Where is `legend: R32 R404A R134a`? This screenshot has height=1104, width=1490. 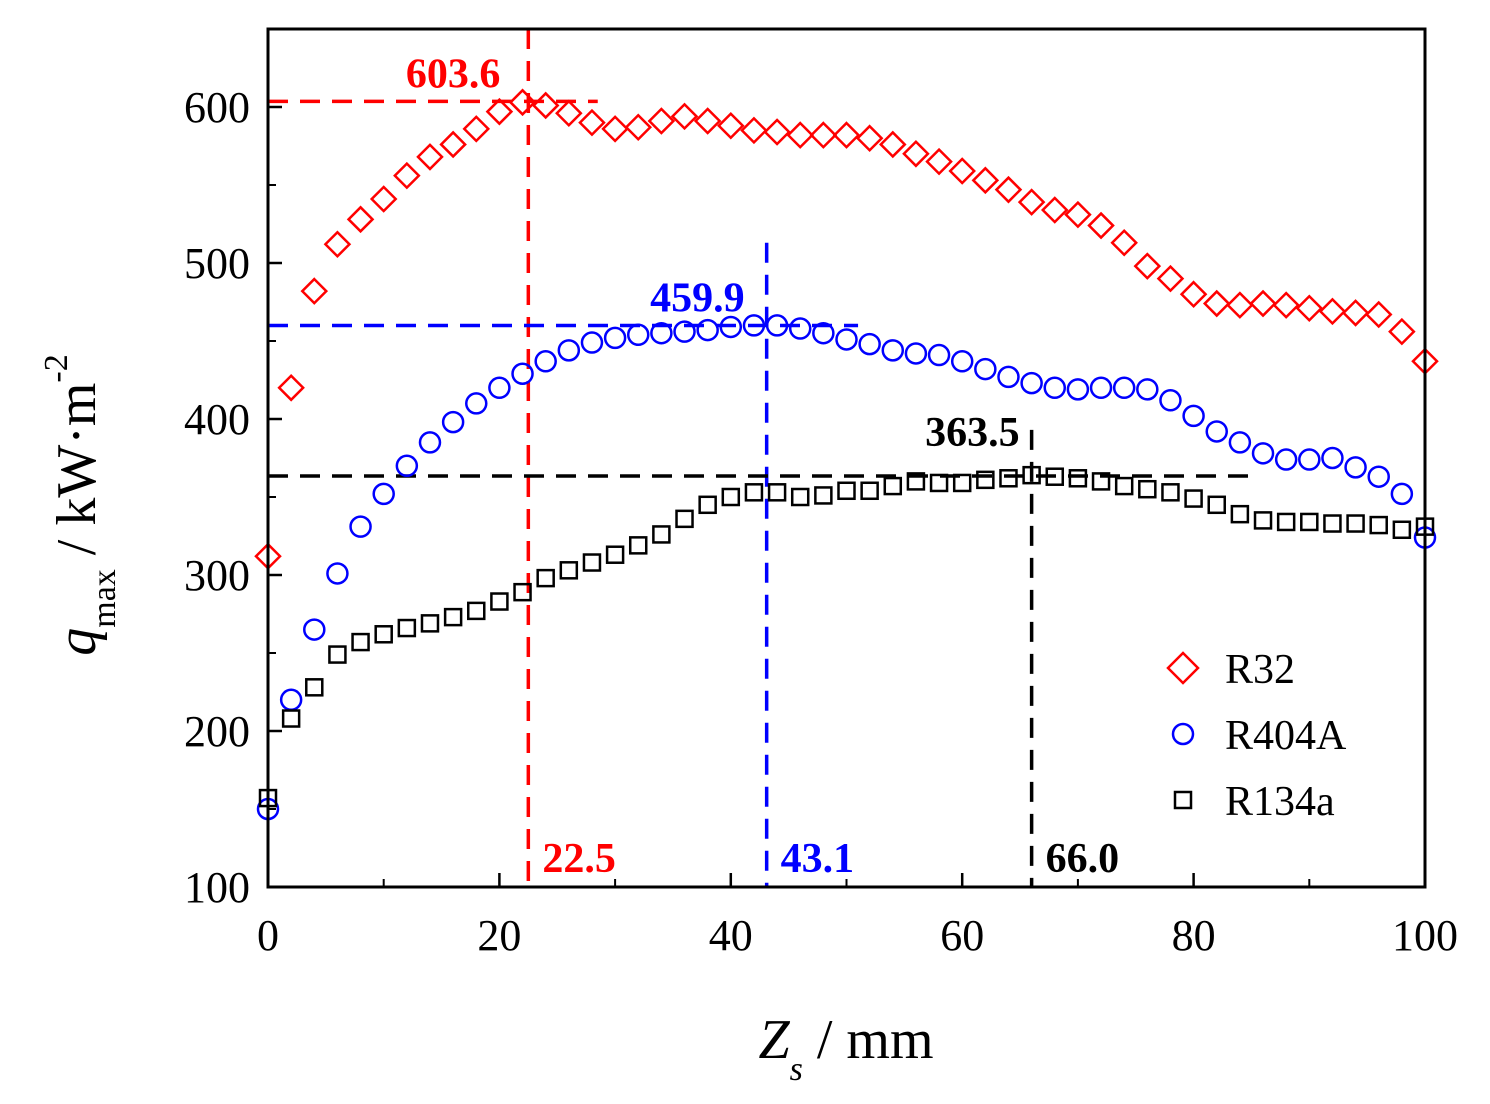 legend: R32 R404A R134a is located at coordinates (1256, 736).